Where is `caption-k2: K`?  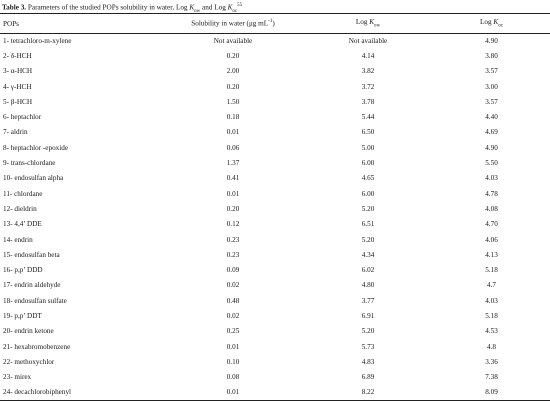 caption-k2: K is located at coordinates (230, 7).